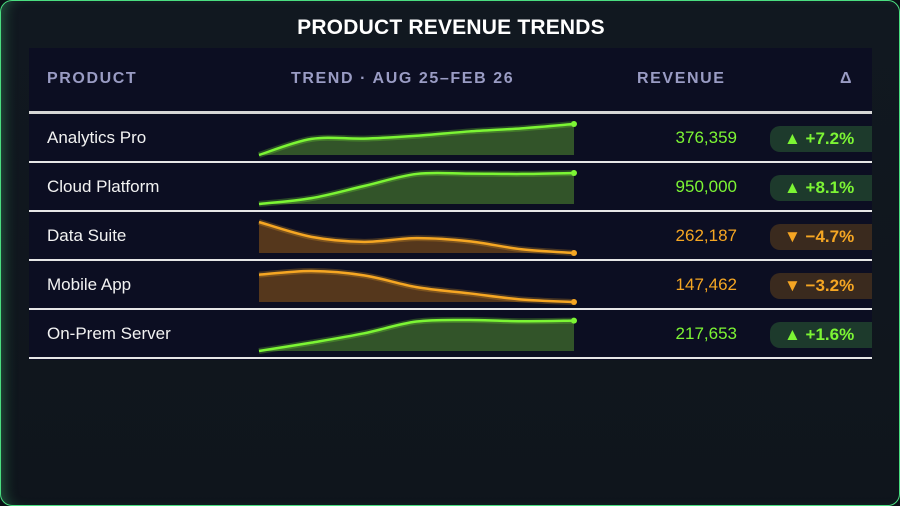  I want to click on table-row: Mobile App 147,462 ▼ −3.2%, so click(450, 285).